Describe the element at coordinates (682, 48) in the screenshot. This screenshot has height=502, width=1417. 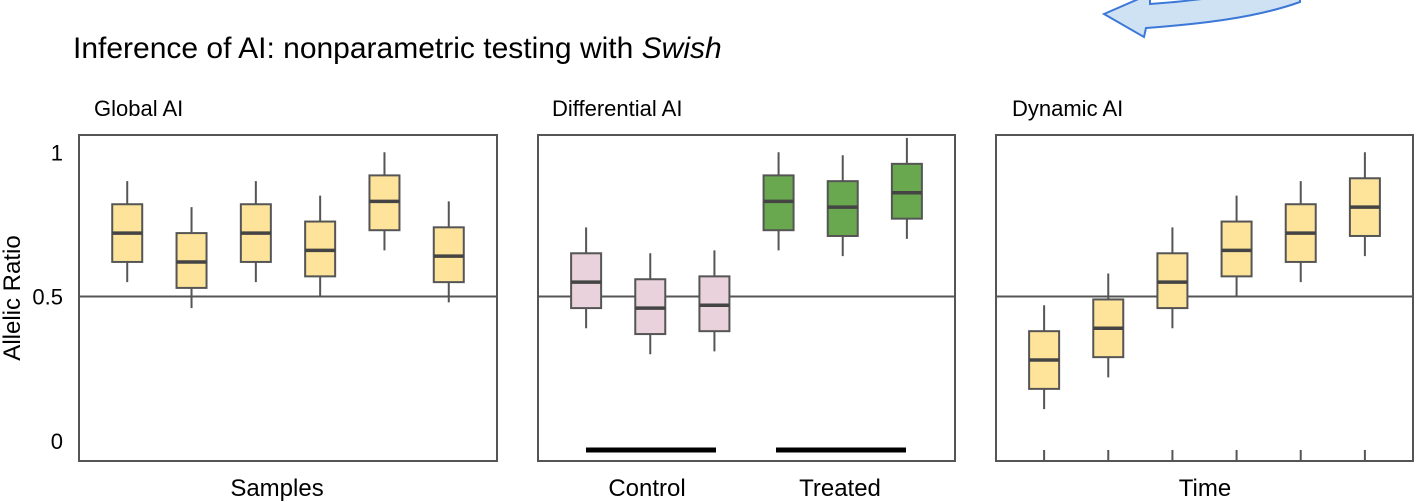
I see `figure-title-italic: Swish` at that location.